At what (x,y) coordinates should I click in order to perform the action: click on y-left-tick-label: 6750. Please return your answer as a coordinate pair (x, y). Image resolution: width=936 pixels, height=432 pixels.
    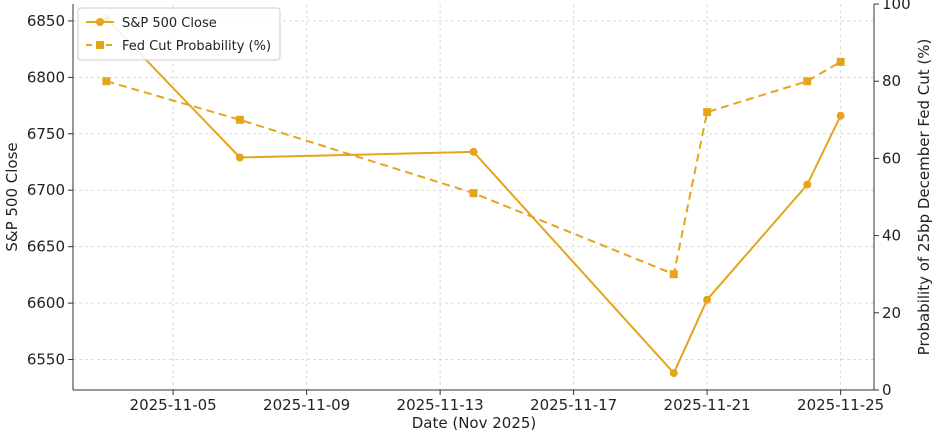
    Looking at the image, I should click on (46, 134).